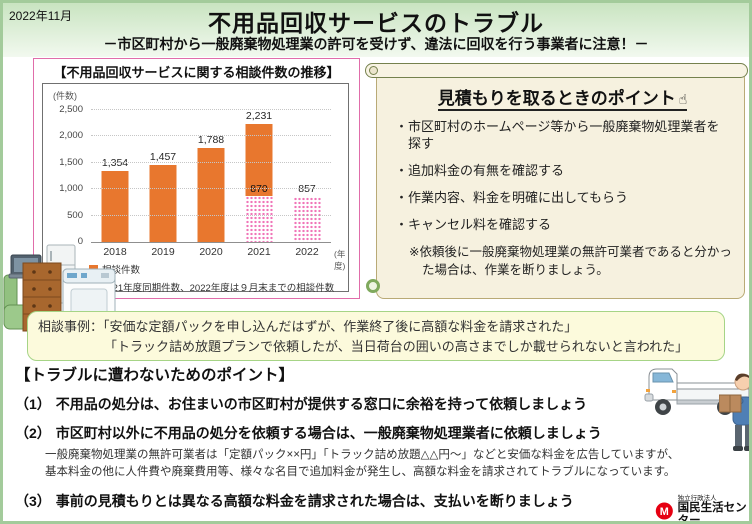 This screenshot has width=752, height=524. What do you see at coordinates (121, 270) in the screenshot?
I see `legend-label: 相談件数` at bounding box center [121, 270].